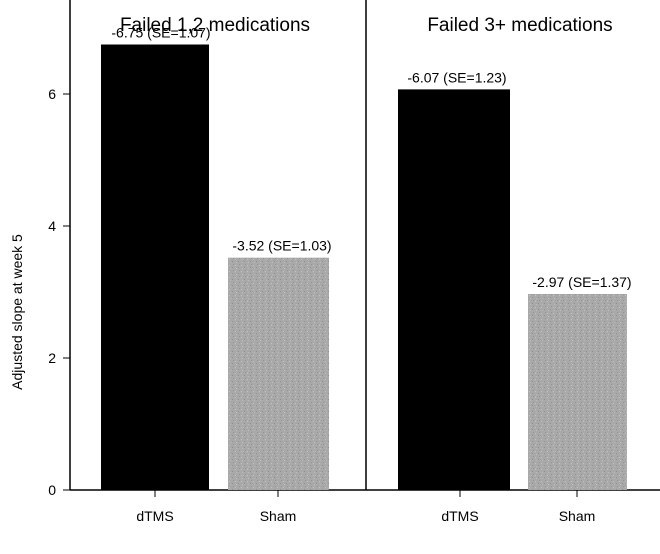  Describe the element at coordinates (581, 282) in the screenshot. I see `bar-value-label: -2.97 (SE=1.37)` at that location.